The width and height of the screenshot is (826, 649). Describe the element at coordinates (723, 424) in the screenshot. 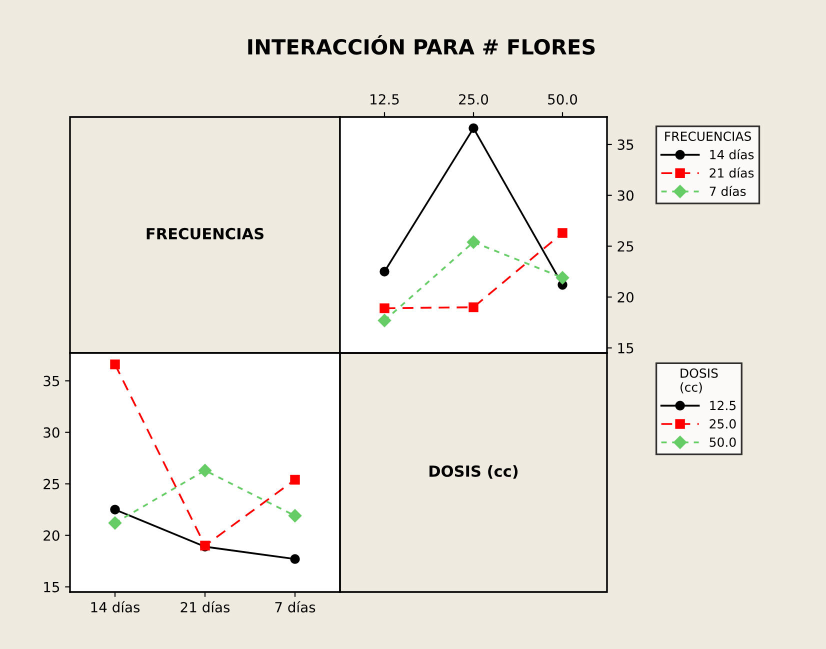

I see `legend-label: 25.0` at that location.